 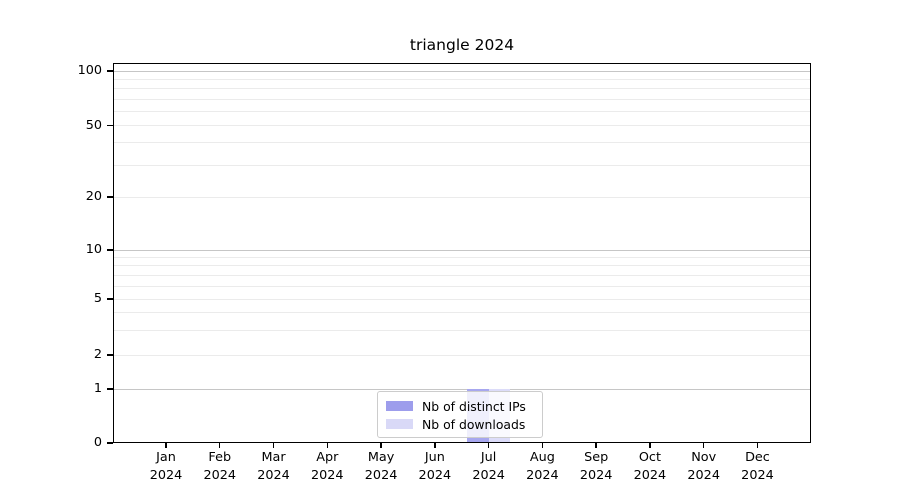 I want to click on month-label: Mar, so click(x=273, y=457).